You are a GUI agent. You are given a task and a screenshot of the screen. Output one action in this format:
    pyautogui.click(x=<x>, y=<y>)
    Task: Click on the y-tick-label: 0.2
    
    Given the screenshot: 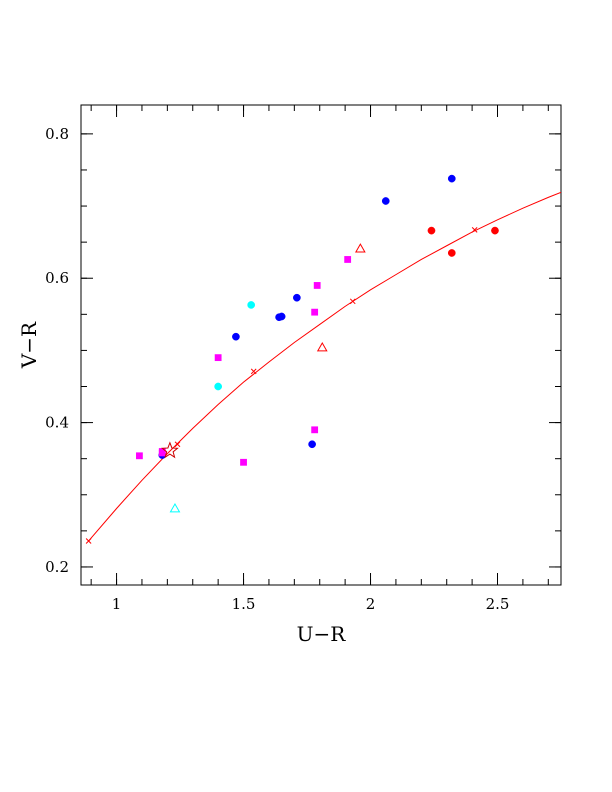 What is the action you would take?
    pyautogui.click(x=57, y=567)
    